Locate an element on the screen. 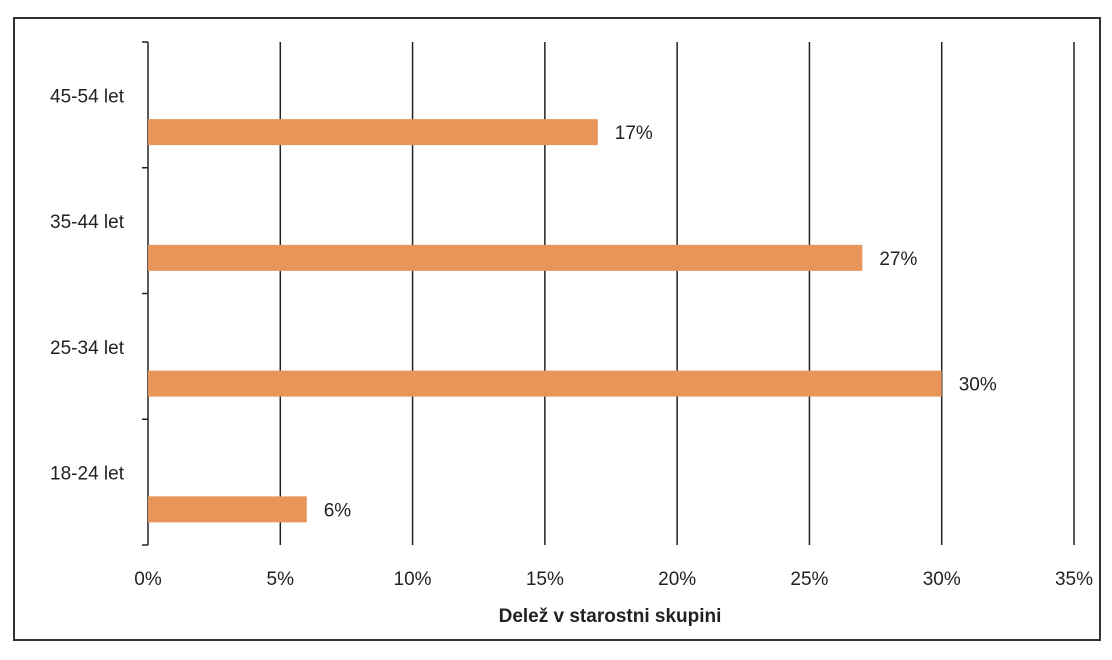 The image size is (1112, 660). x-tick-label: 30% is located at coordinates (942, 579).